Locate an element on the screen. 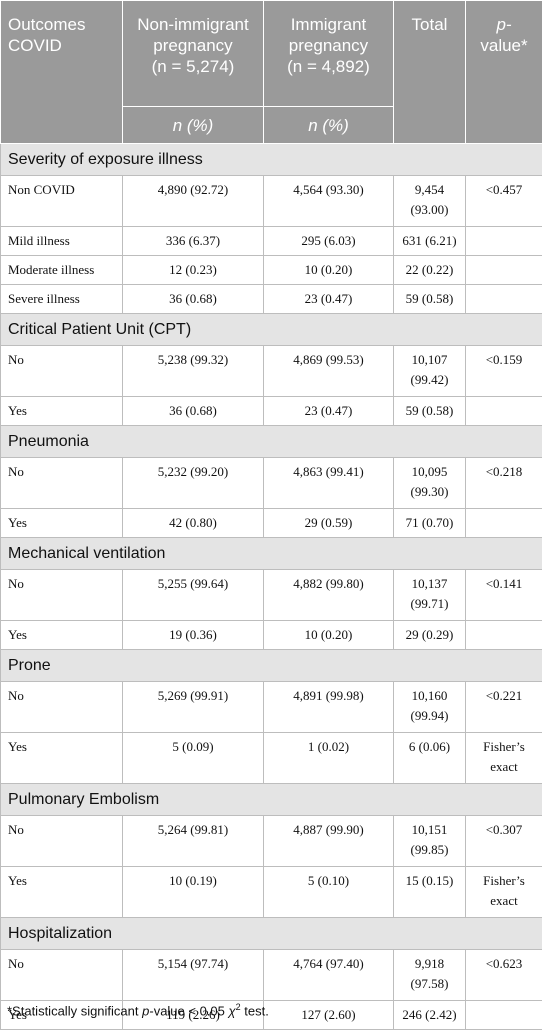 Image resolution: width=542 pixels, height=1030 pixels. immigrant-value: 4,882 (99.80) is located at coordinates (329, 595).